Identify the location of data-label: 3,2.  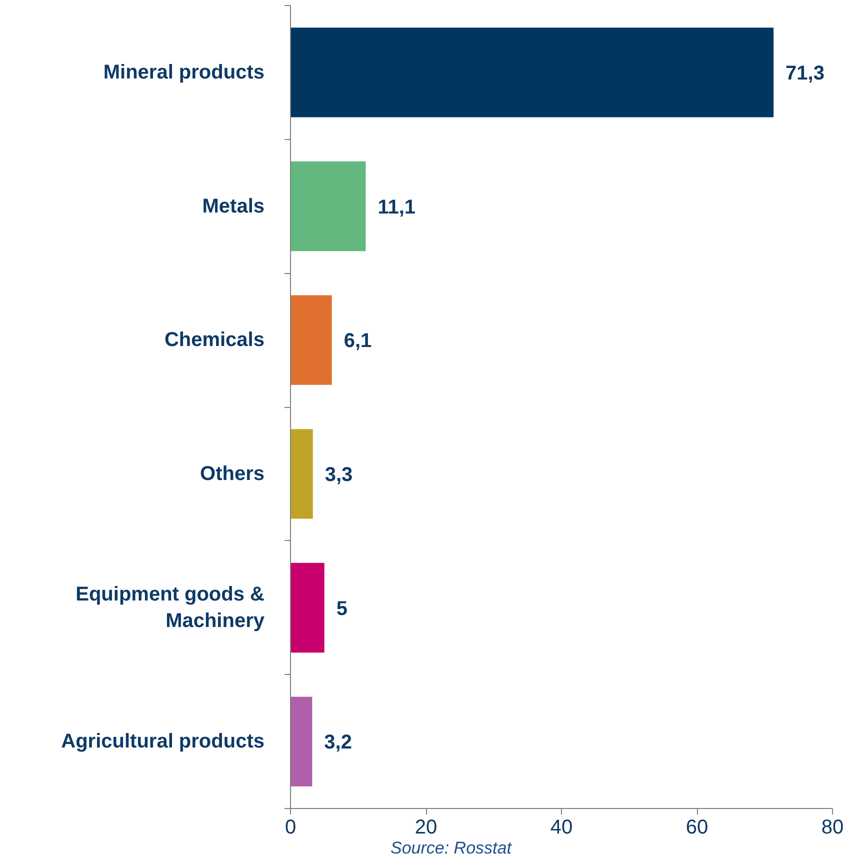
(338, 743).